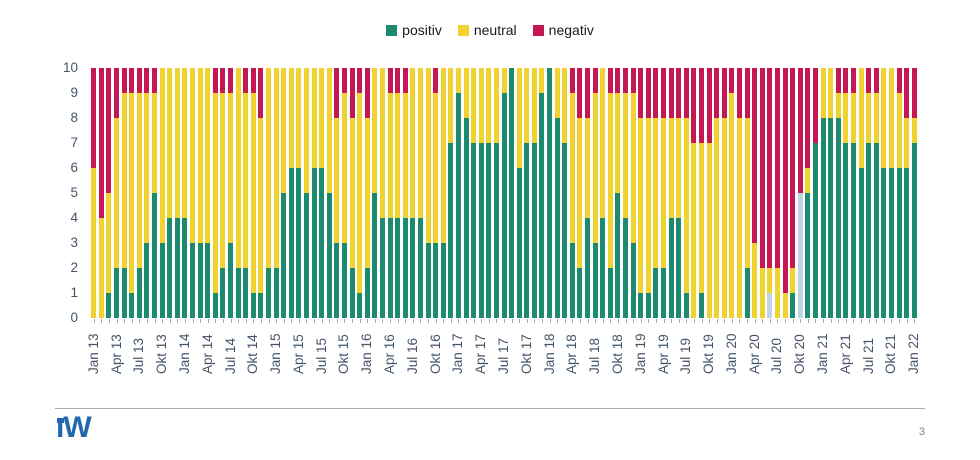 The image size is (980, 460). What do you see at coordinates (481, 354) in the screenshot?
I see `x-tick-label-Apr-17: Apr 17` at bounding box center [481, 354].